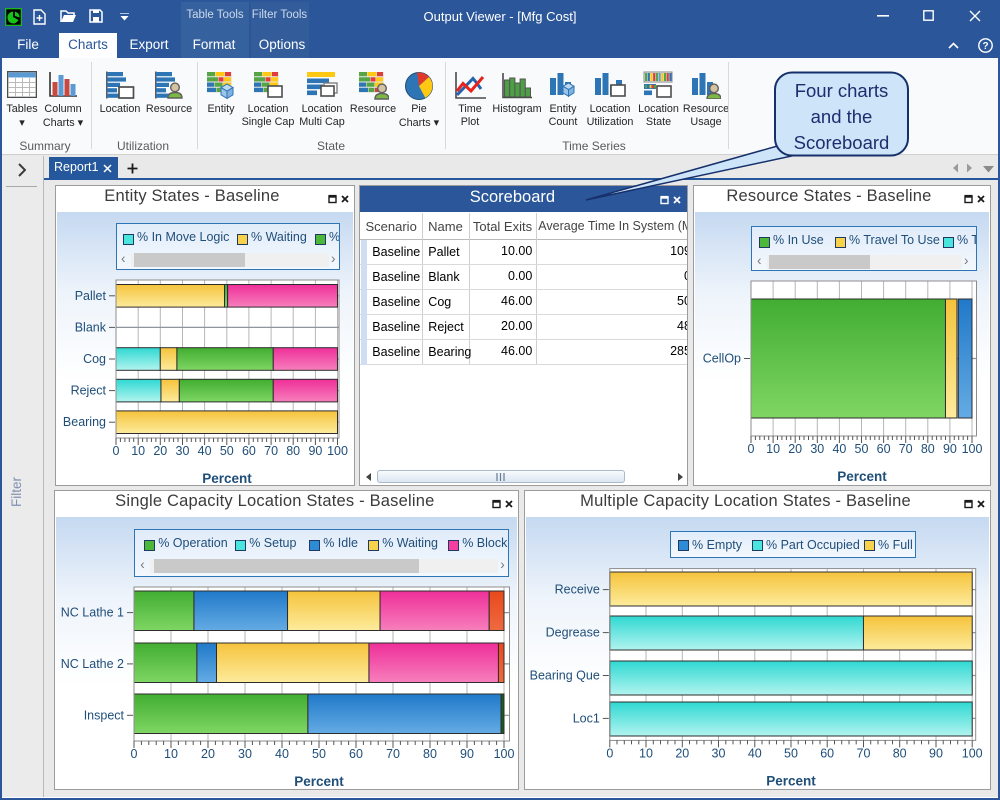 Image resolution: width=1000 pixels, height=800 pixels. What do you see at coordinates (565, 676) in the screenshot?
I see `svg-text: Bearing Que` at bounding box center [565, 676].